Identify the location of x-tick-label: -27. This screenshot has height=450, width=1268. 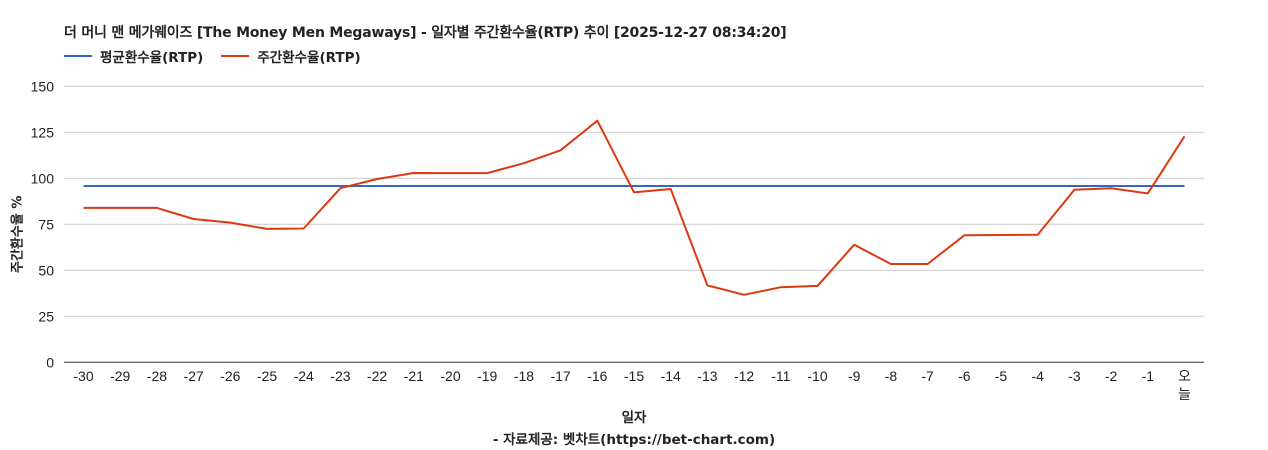
(193, 376).